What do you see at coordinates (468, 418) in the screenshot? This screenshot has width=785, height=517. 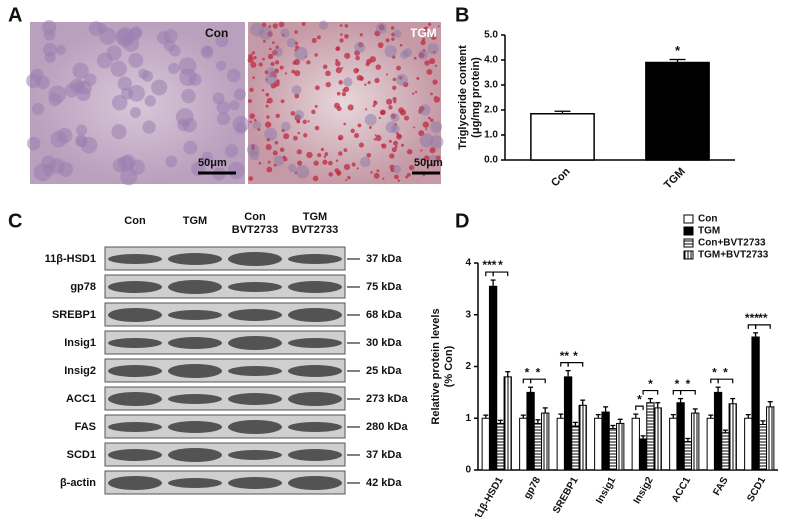 I see `y-tick-label: 1` at bounding box center [468, 418].